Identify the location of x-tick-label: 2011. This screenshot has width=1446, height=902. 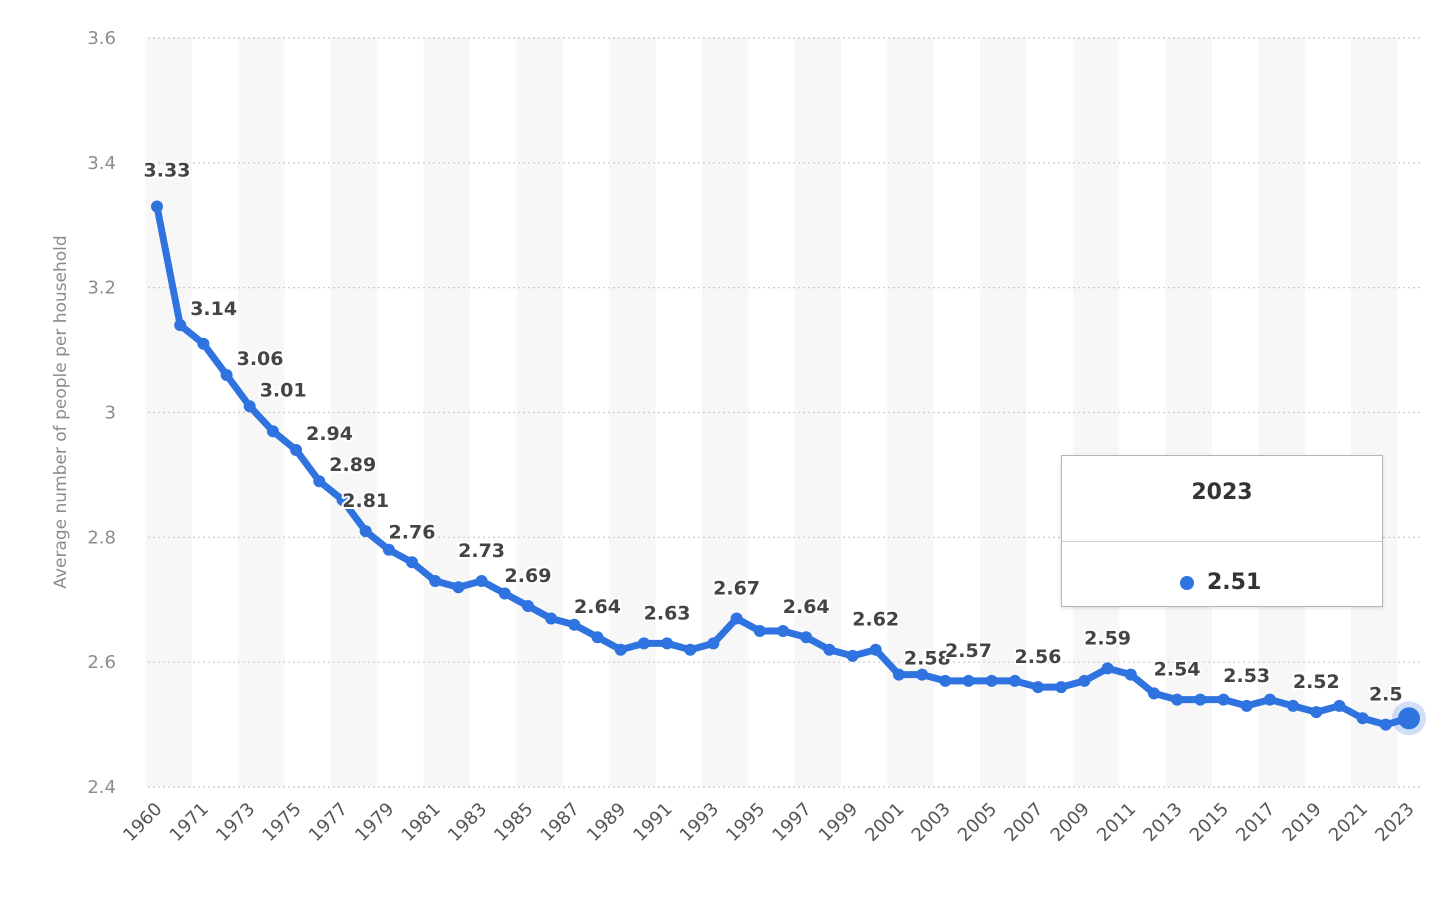
(1116, 822).